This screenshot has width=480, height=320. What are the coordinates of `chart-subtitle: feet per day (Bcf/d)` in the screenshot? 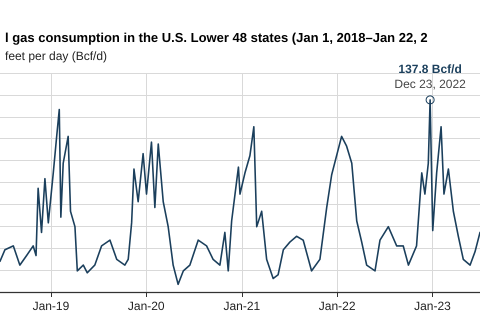 It's located at (56, 56).